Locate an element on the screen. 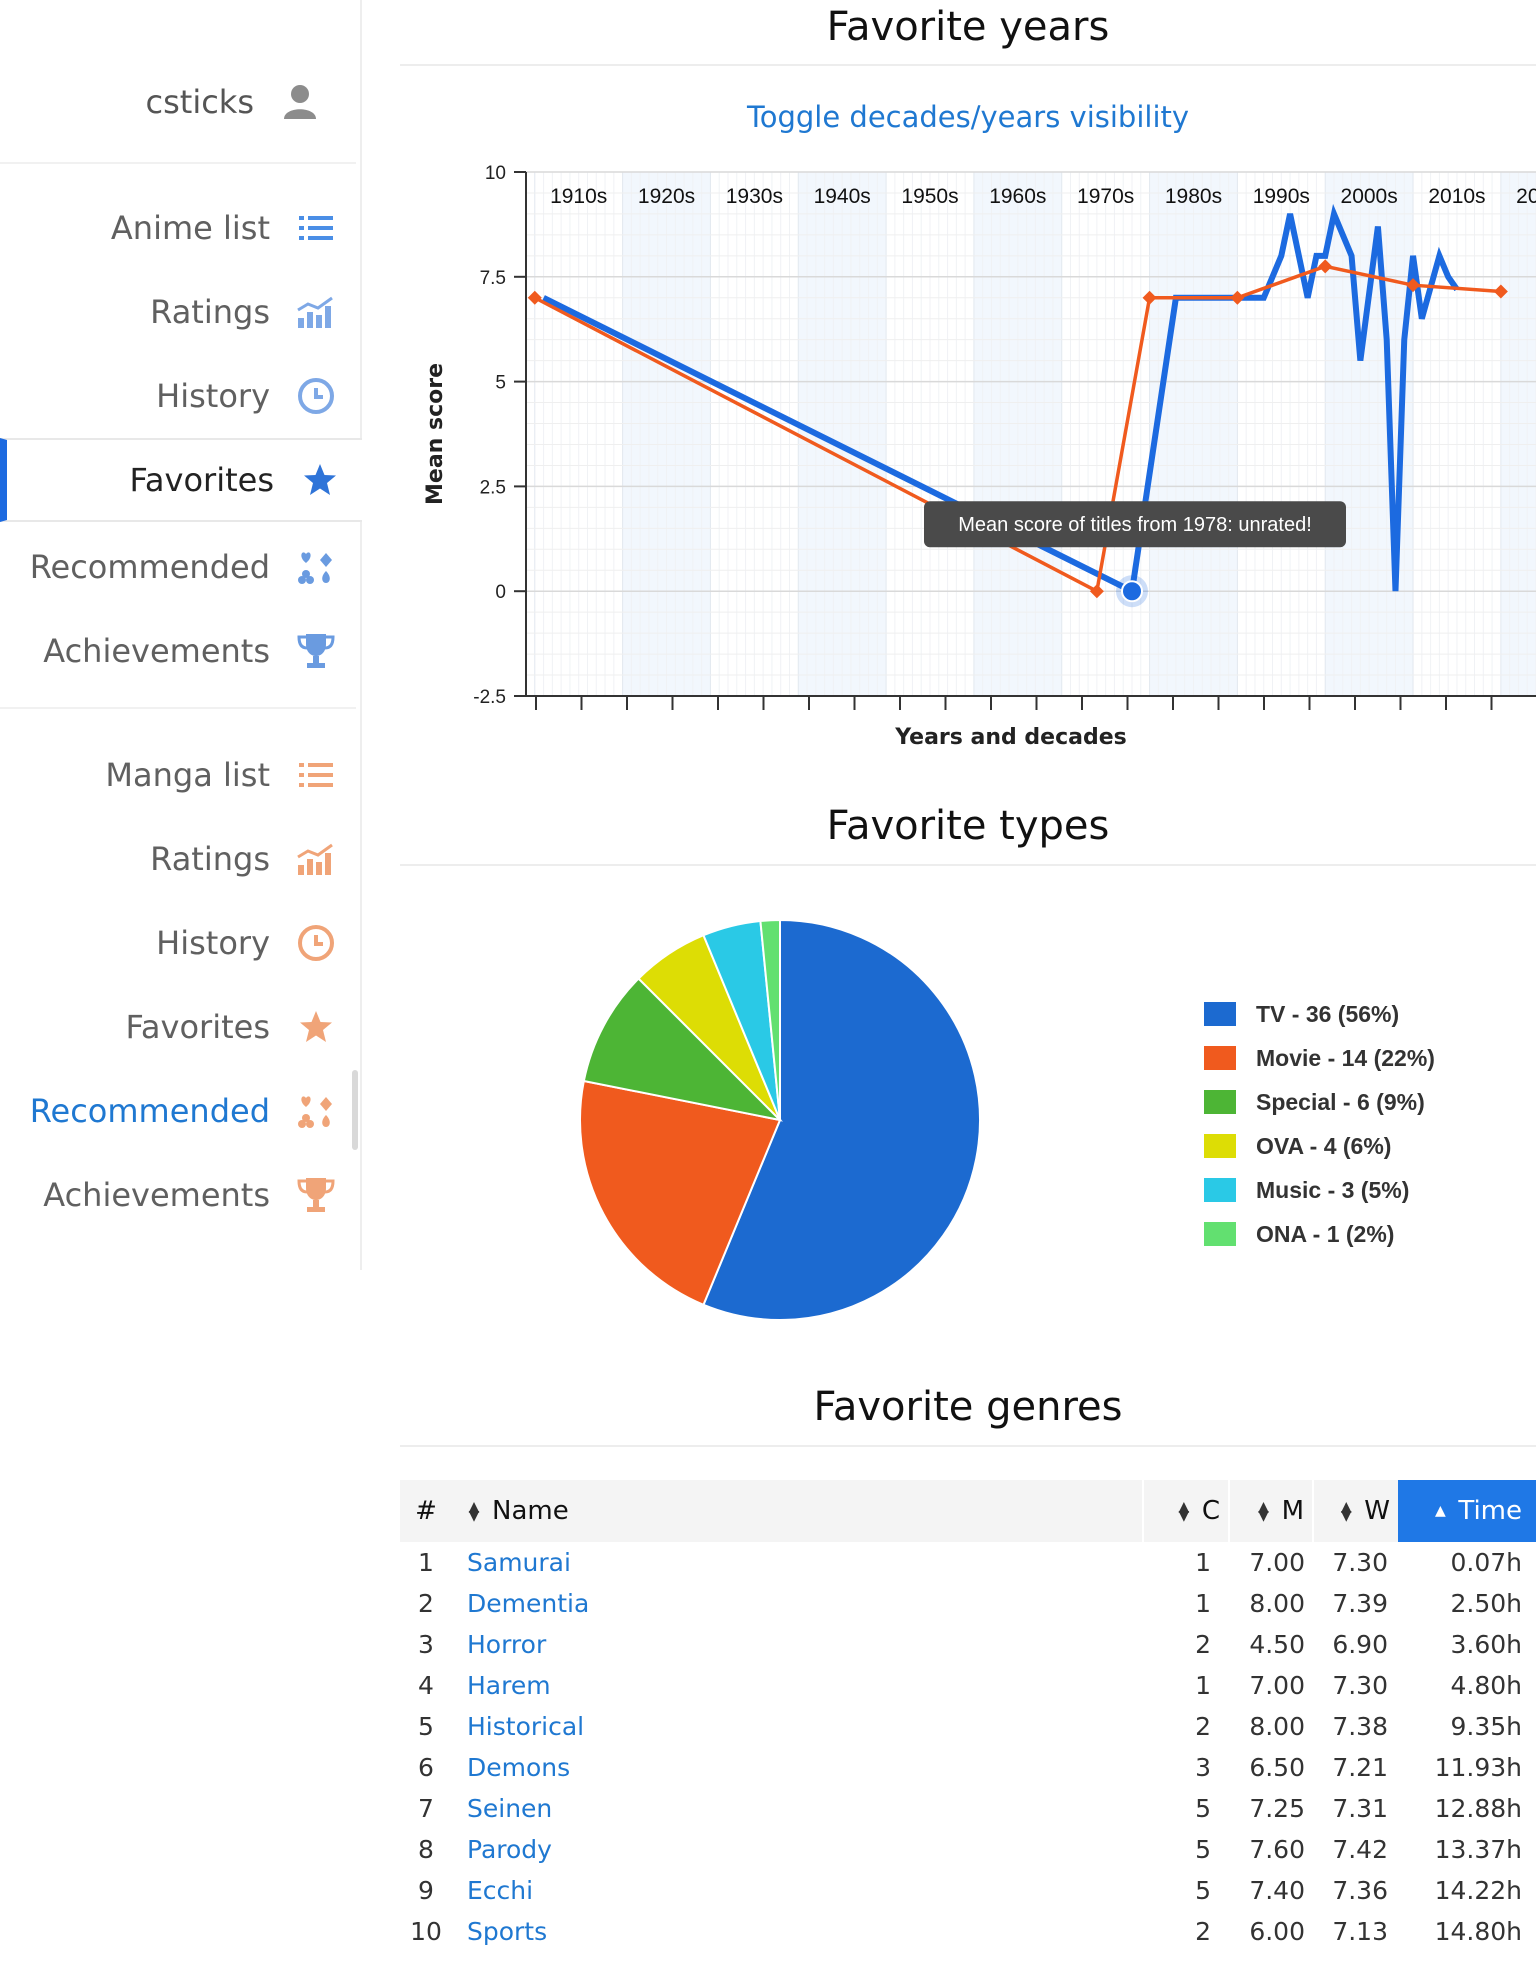 The height and width of the screenshot is (1965, 1536). col-name: ▲ ▼ Name is located at coordinates (797, 1511).